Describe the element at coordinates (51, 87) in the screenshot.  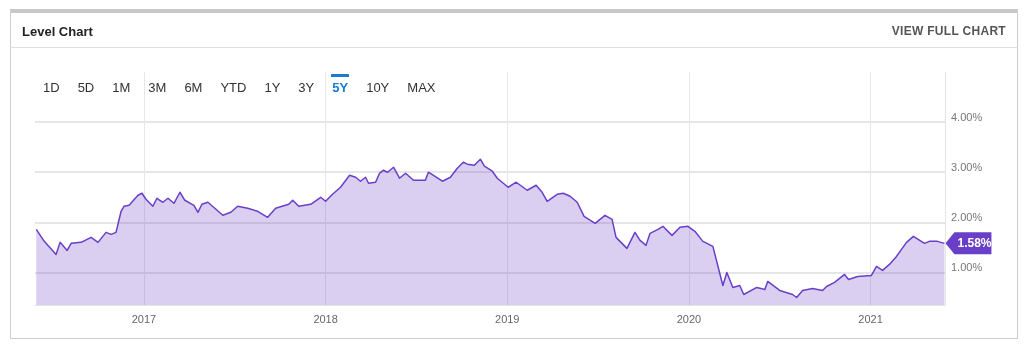
I see `annotation: 1D` at that location.